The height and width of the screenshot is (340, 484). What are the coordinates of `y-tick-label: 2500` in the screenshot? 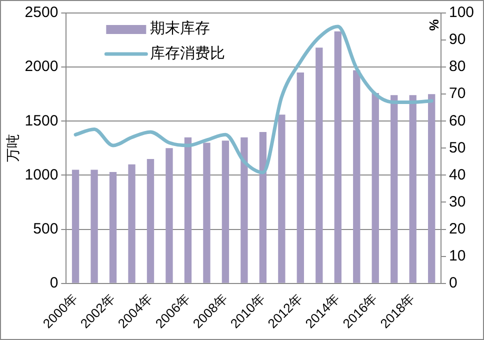 It's located at (41, 13).